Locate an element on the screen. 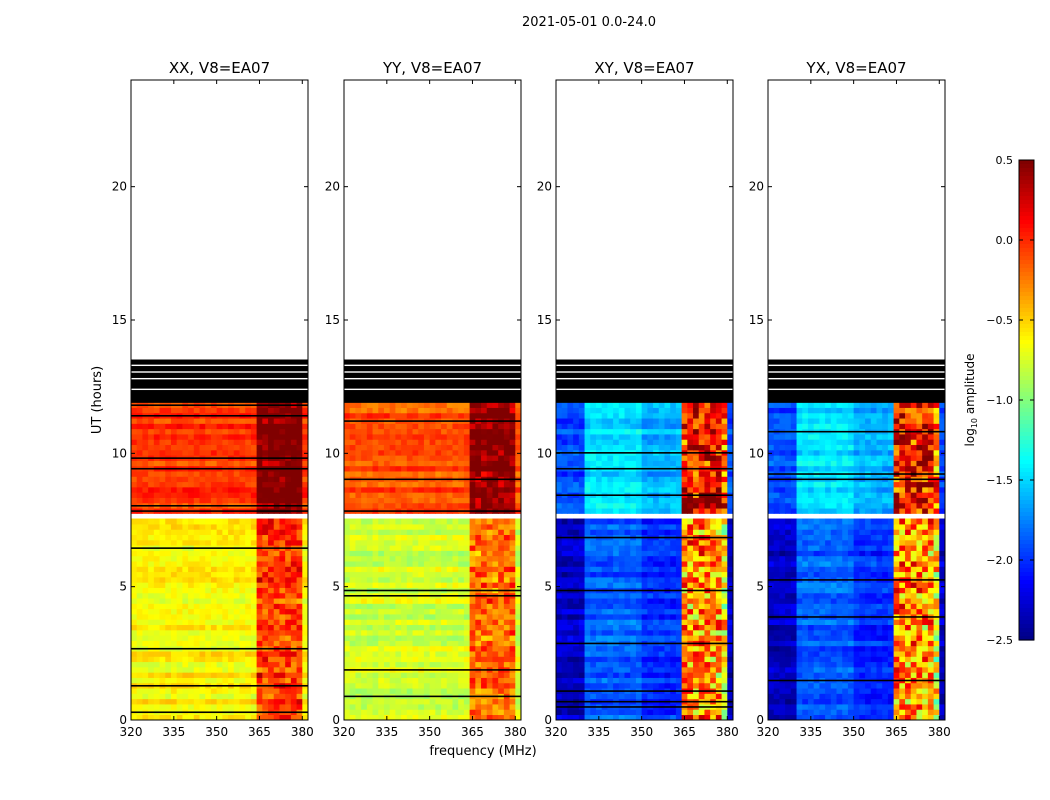 The height and width of the screenshot is (800, 1050). colorbar-label: log10 amplitude is located at coordinates (971, 400).